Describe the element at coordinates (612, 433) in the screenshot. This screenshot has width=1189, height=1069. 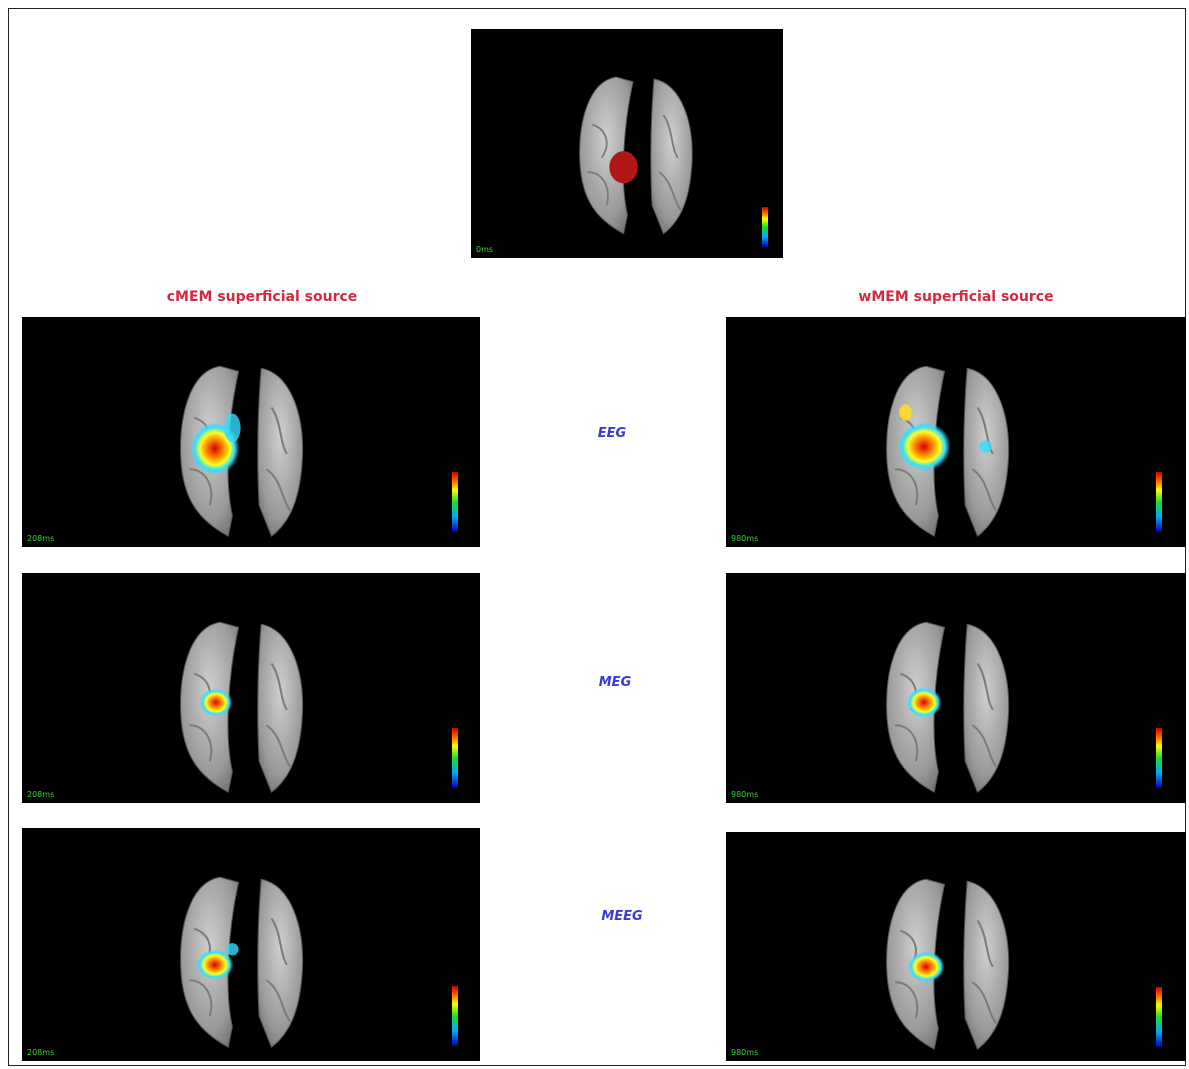
I see `modality-label-eeg: EEG` at that location.